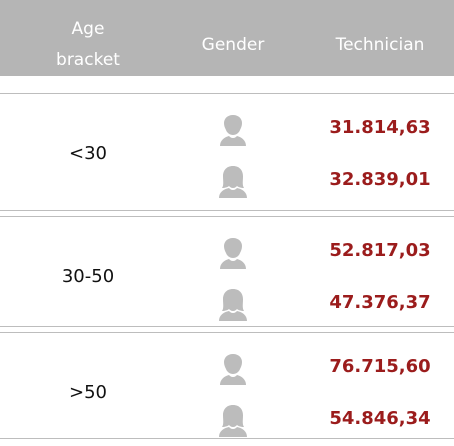 Image resolution: width=454 pixels, height=446 pixels. I want to click on salary-value: 54.846,34, so click(380, 418).